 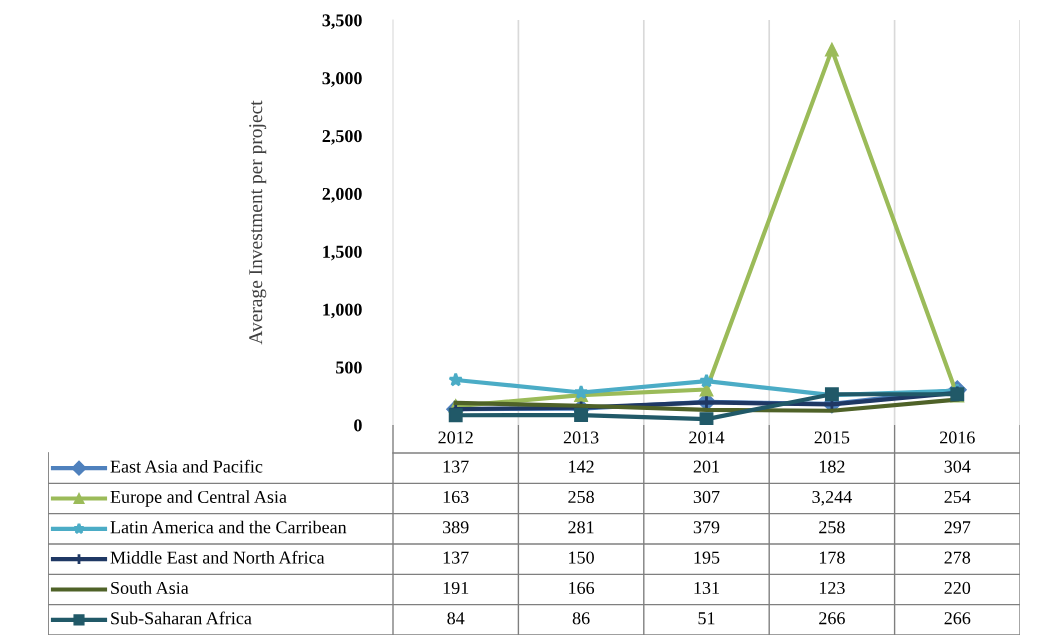 What do you see at coordinates (832, 437) in the screenshot?
I see `x-tick-label: 2015` at bounding box center [832, 437].